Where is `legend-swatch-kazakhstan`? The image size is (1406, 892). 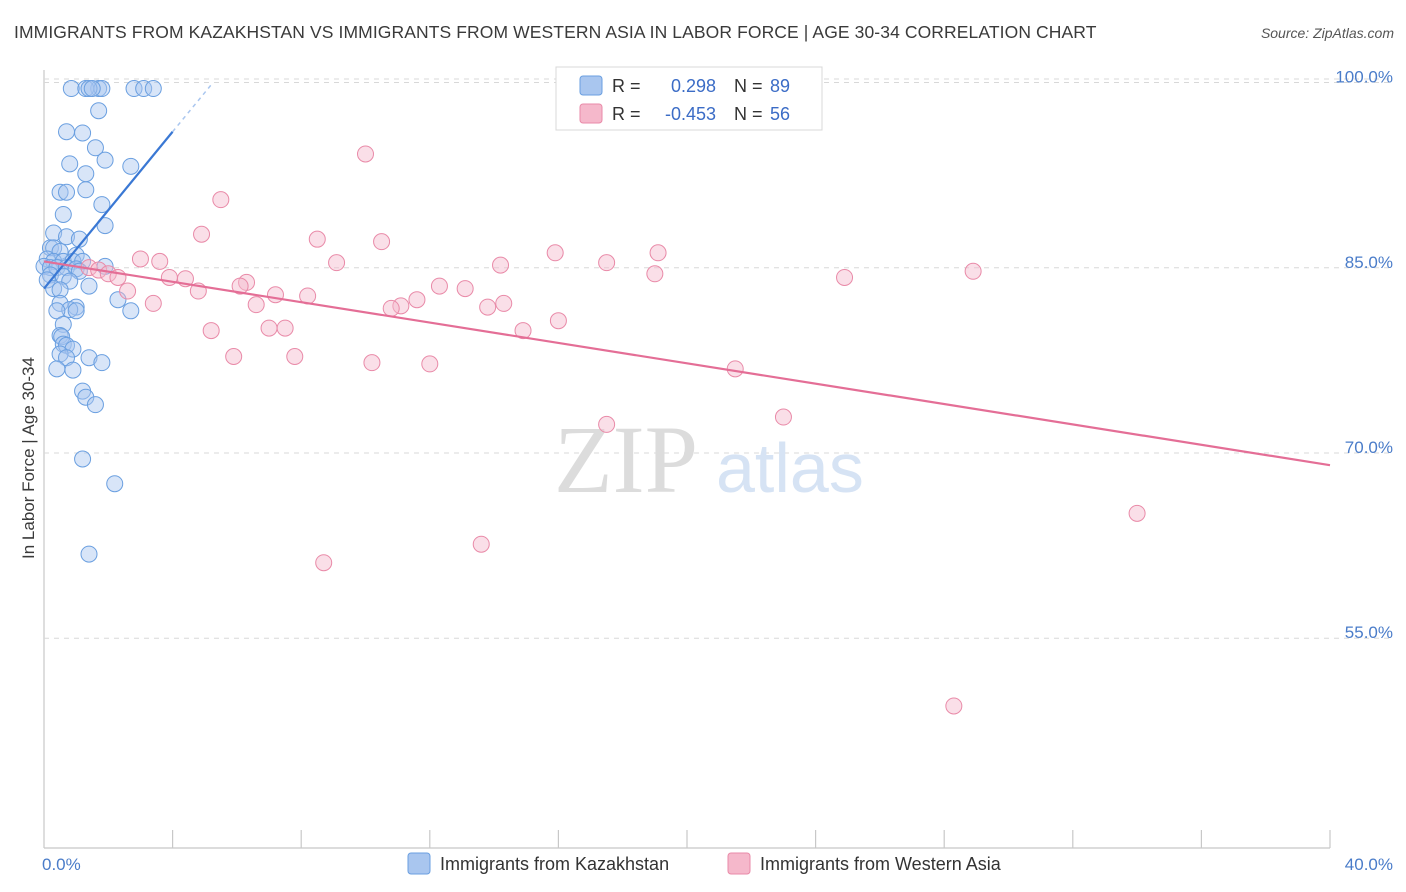
legend-swatch-kazakhstan is located at coordinates (419, 863).